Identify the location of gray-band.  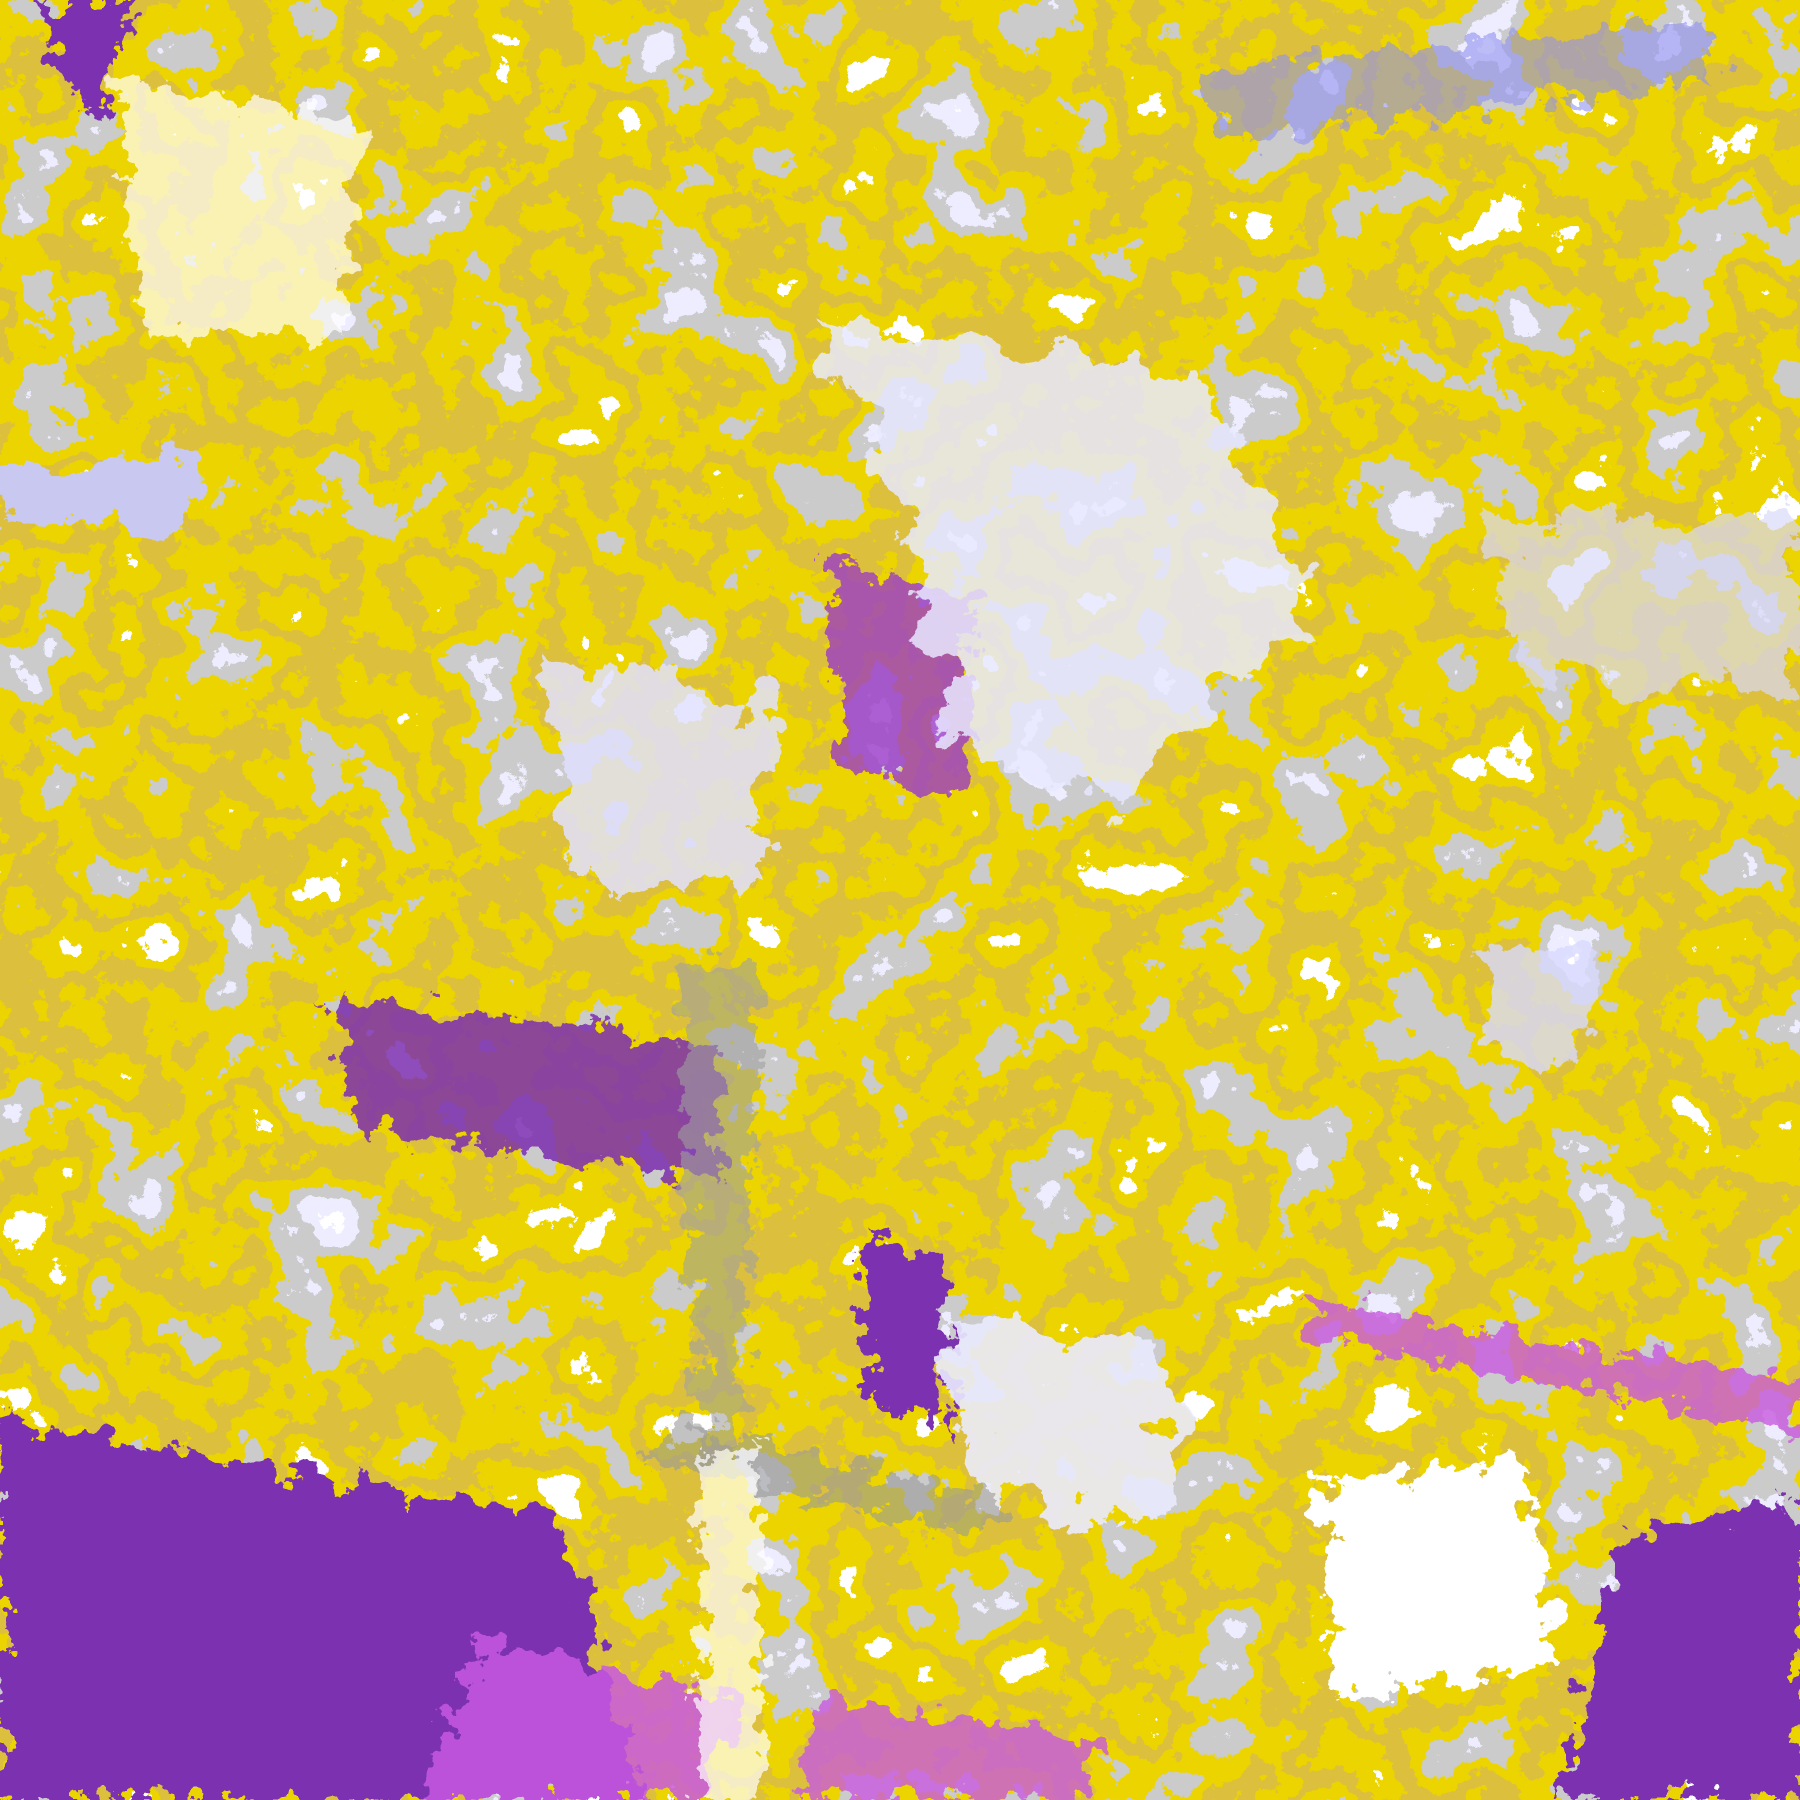
(720, 1210).